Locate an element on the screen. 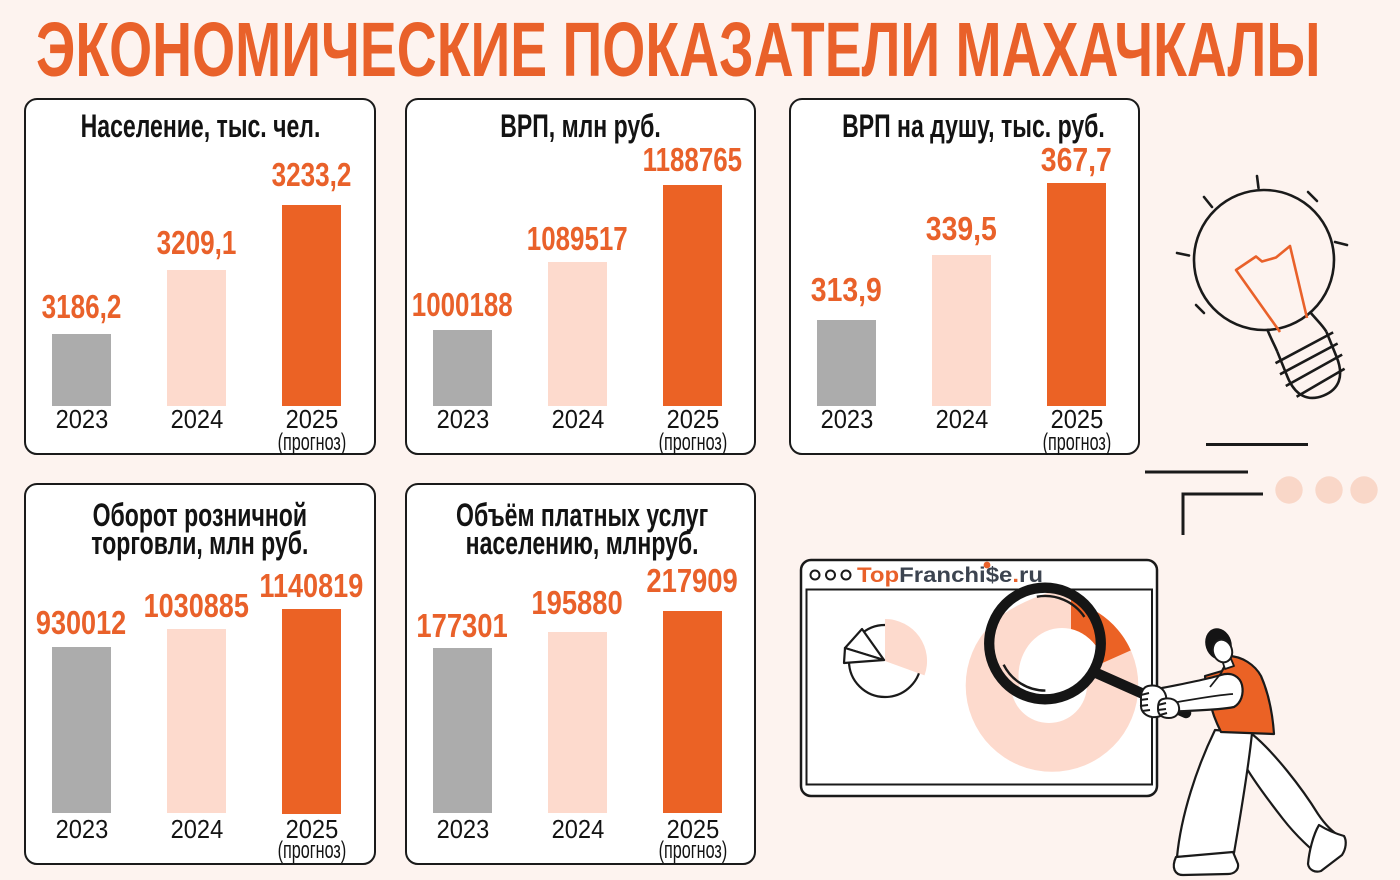 This screenshot has height=880, width=1400. svg-text:TopFranchi$e.ru: Top Franchi$e .ru is located at coordinates (950, 575).